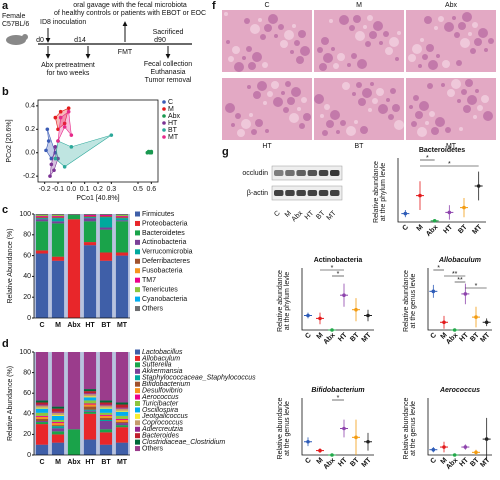 The height and width of the screenshot is (480, 500). I want to click on axes, so click(459, 299).